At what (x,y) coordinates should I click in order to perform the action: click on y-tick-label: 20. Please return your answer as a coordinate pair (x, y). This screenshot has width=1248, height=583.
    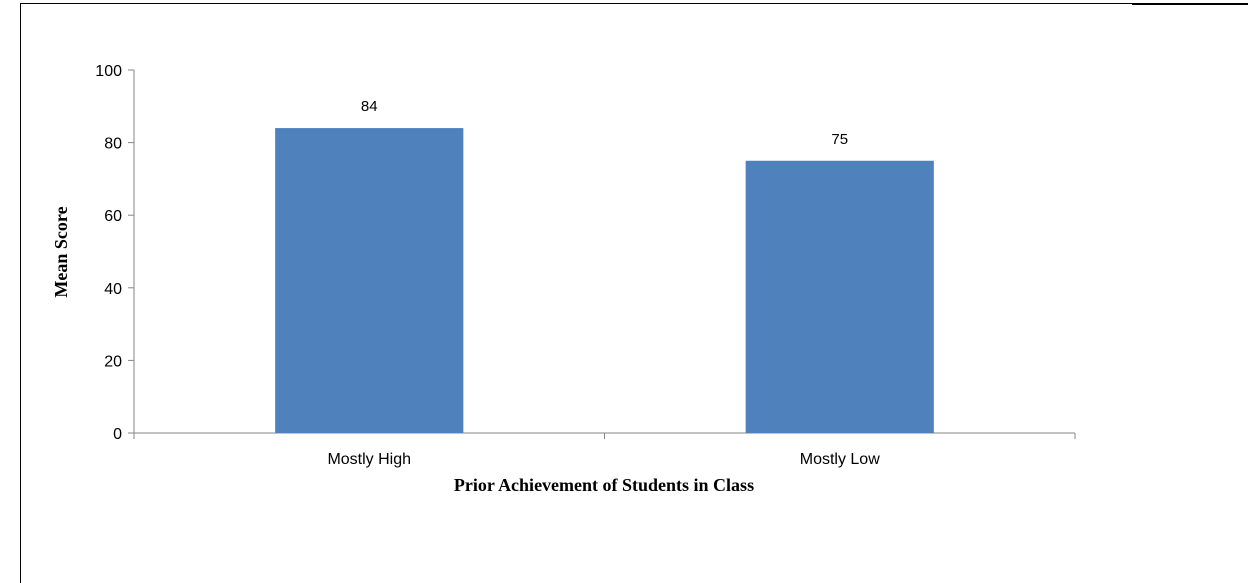
    Looking at the image, I should click on (113, 361).